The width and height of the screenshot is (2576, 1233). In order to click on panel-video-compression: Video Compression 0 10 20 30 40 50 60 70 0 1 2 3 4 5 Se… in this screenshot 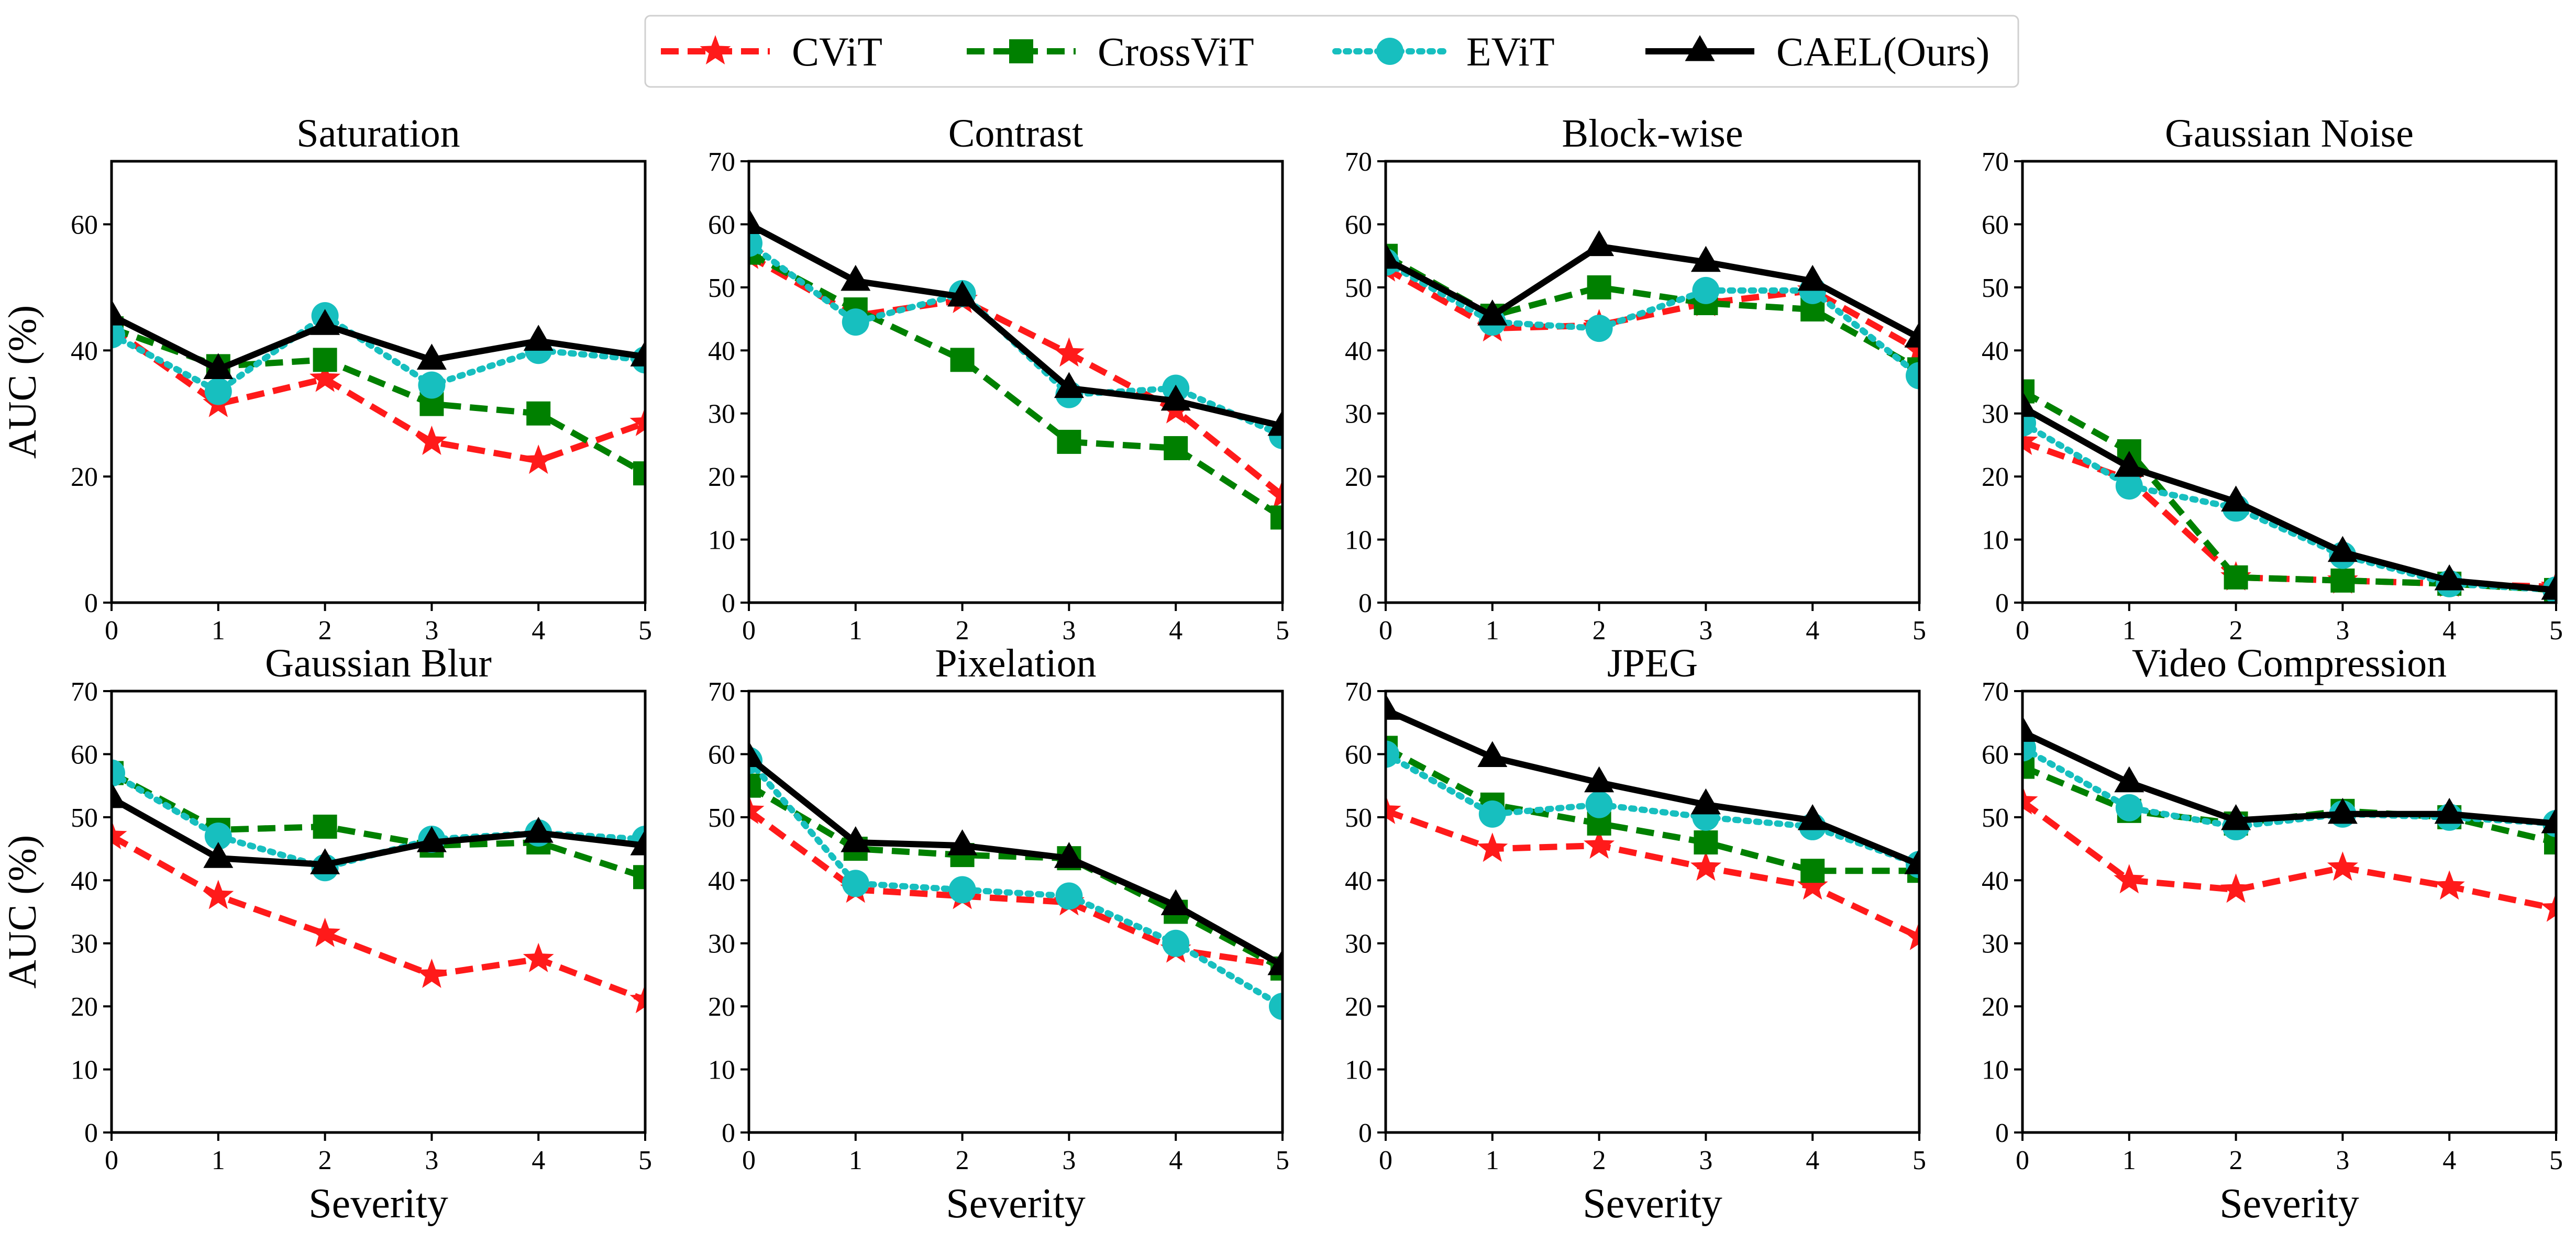, I will do `click(2272, 934)`.